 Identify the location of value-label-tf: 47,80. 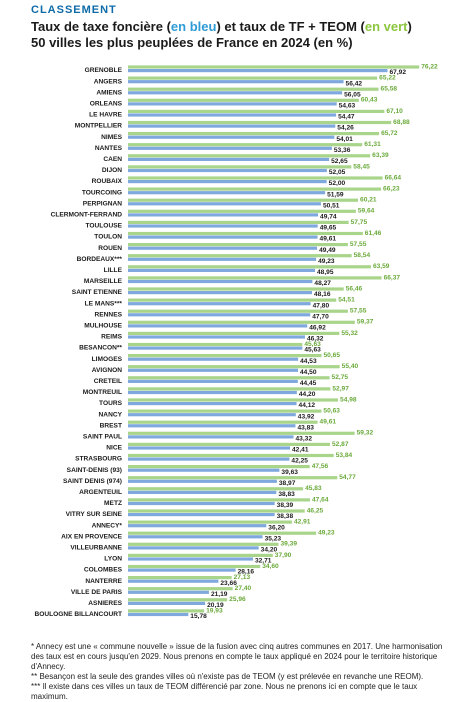
(321, 305).